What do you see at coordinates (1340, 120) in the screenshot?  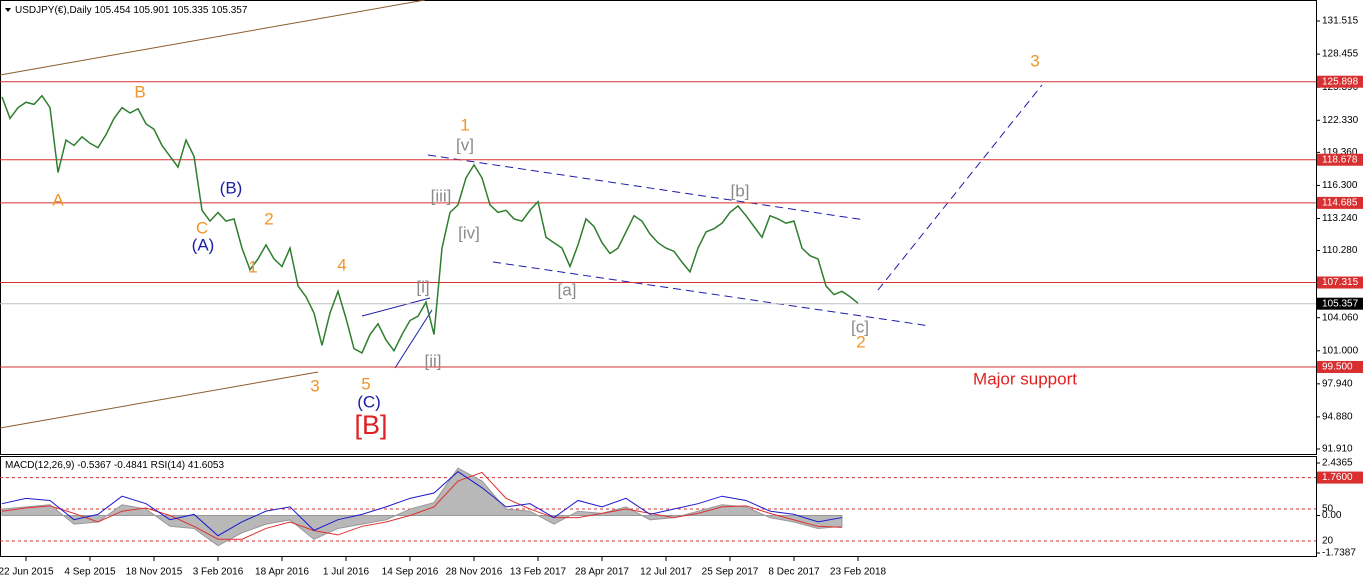 I see `y-tick-label: 122.330` at bounding box center [1340, 120].